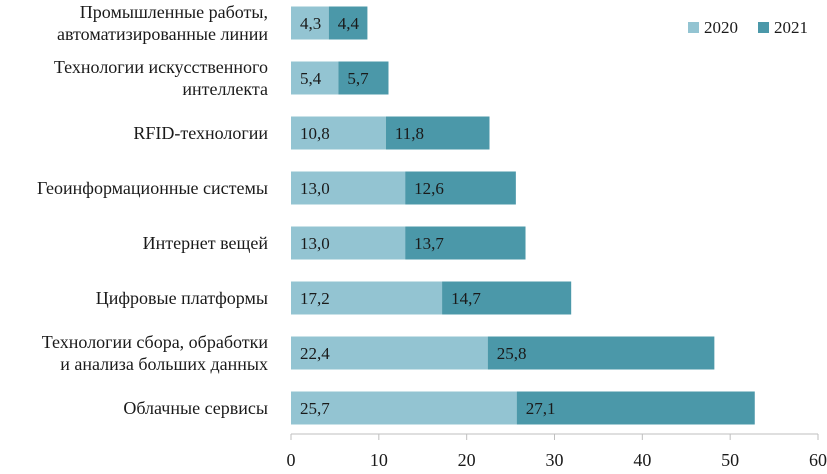 This screenshot has height=474, width=827. Describe the element at coordinates (164, 364) in the screenshot. I see `category-label-6-line-1: и анализа больших данных` at that location.